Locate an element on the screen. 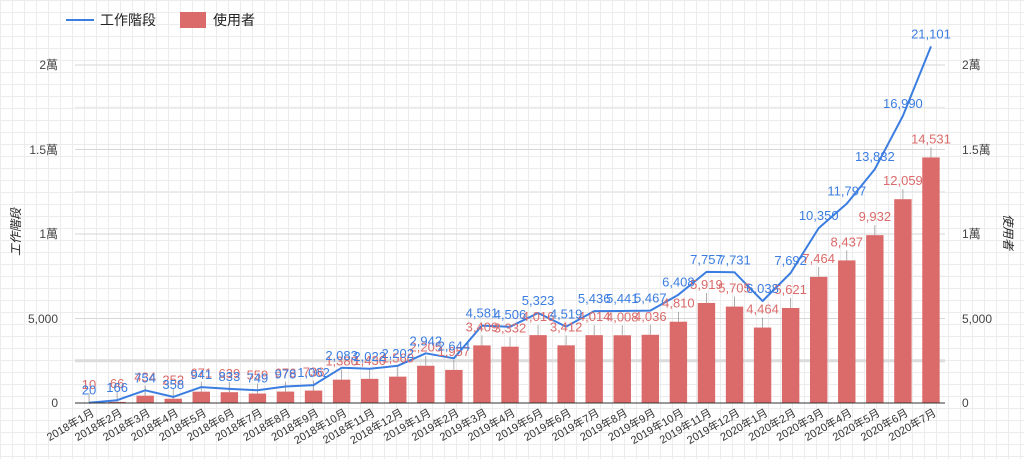  line-value-label: 2,202 is located at coordinates (397, 353).